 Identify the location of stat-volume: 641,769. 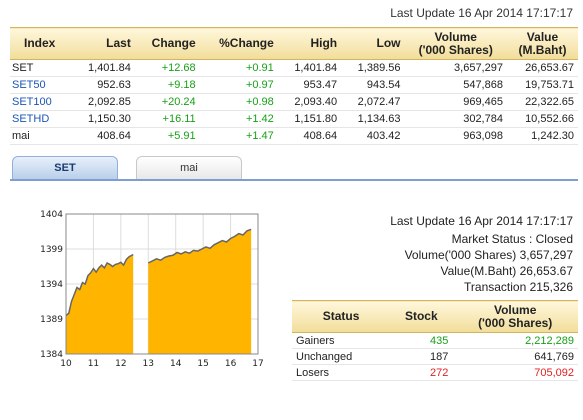
(515, 356).